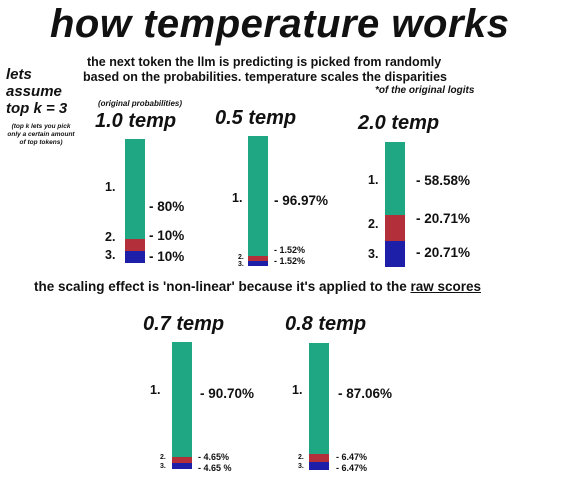 Image resolution: width=579 pixels, height=486 pixels. I want to click on diagram-title: 0.8 temp, so click(326, 324).